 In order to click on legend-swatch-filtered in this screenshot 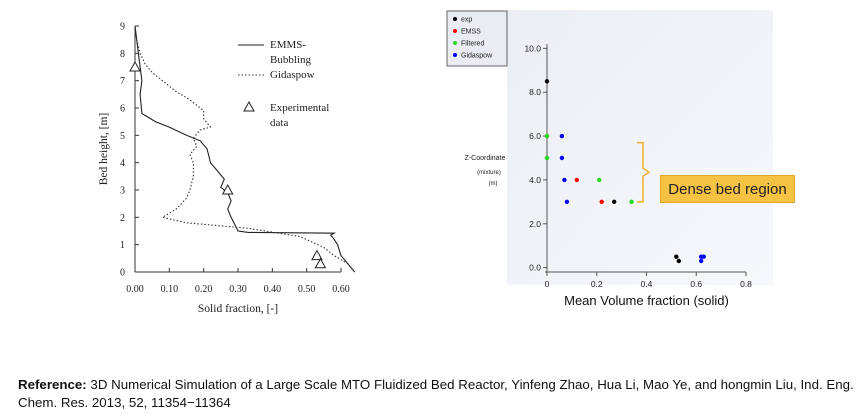, I will do `click(455, 43)`.